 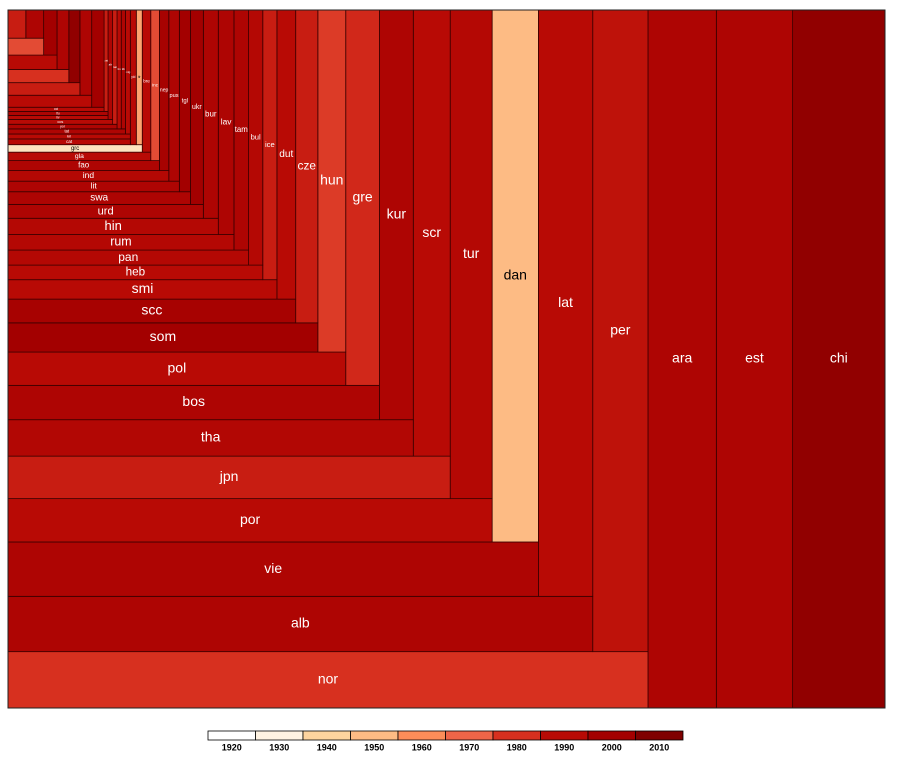 I want to click on tile-label: gre, so click(x=362, y=196).